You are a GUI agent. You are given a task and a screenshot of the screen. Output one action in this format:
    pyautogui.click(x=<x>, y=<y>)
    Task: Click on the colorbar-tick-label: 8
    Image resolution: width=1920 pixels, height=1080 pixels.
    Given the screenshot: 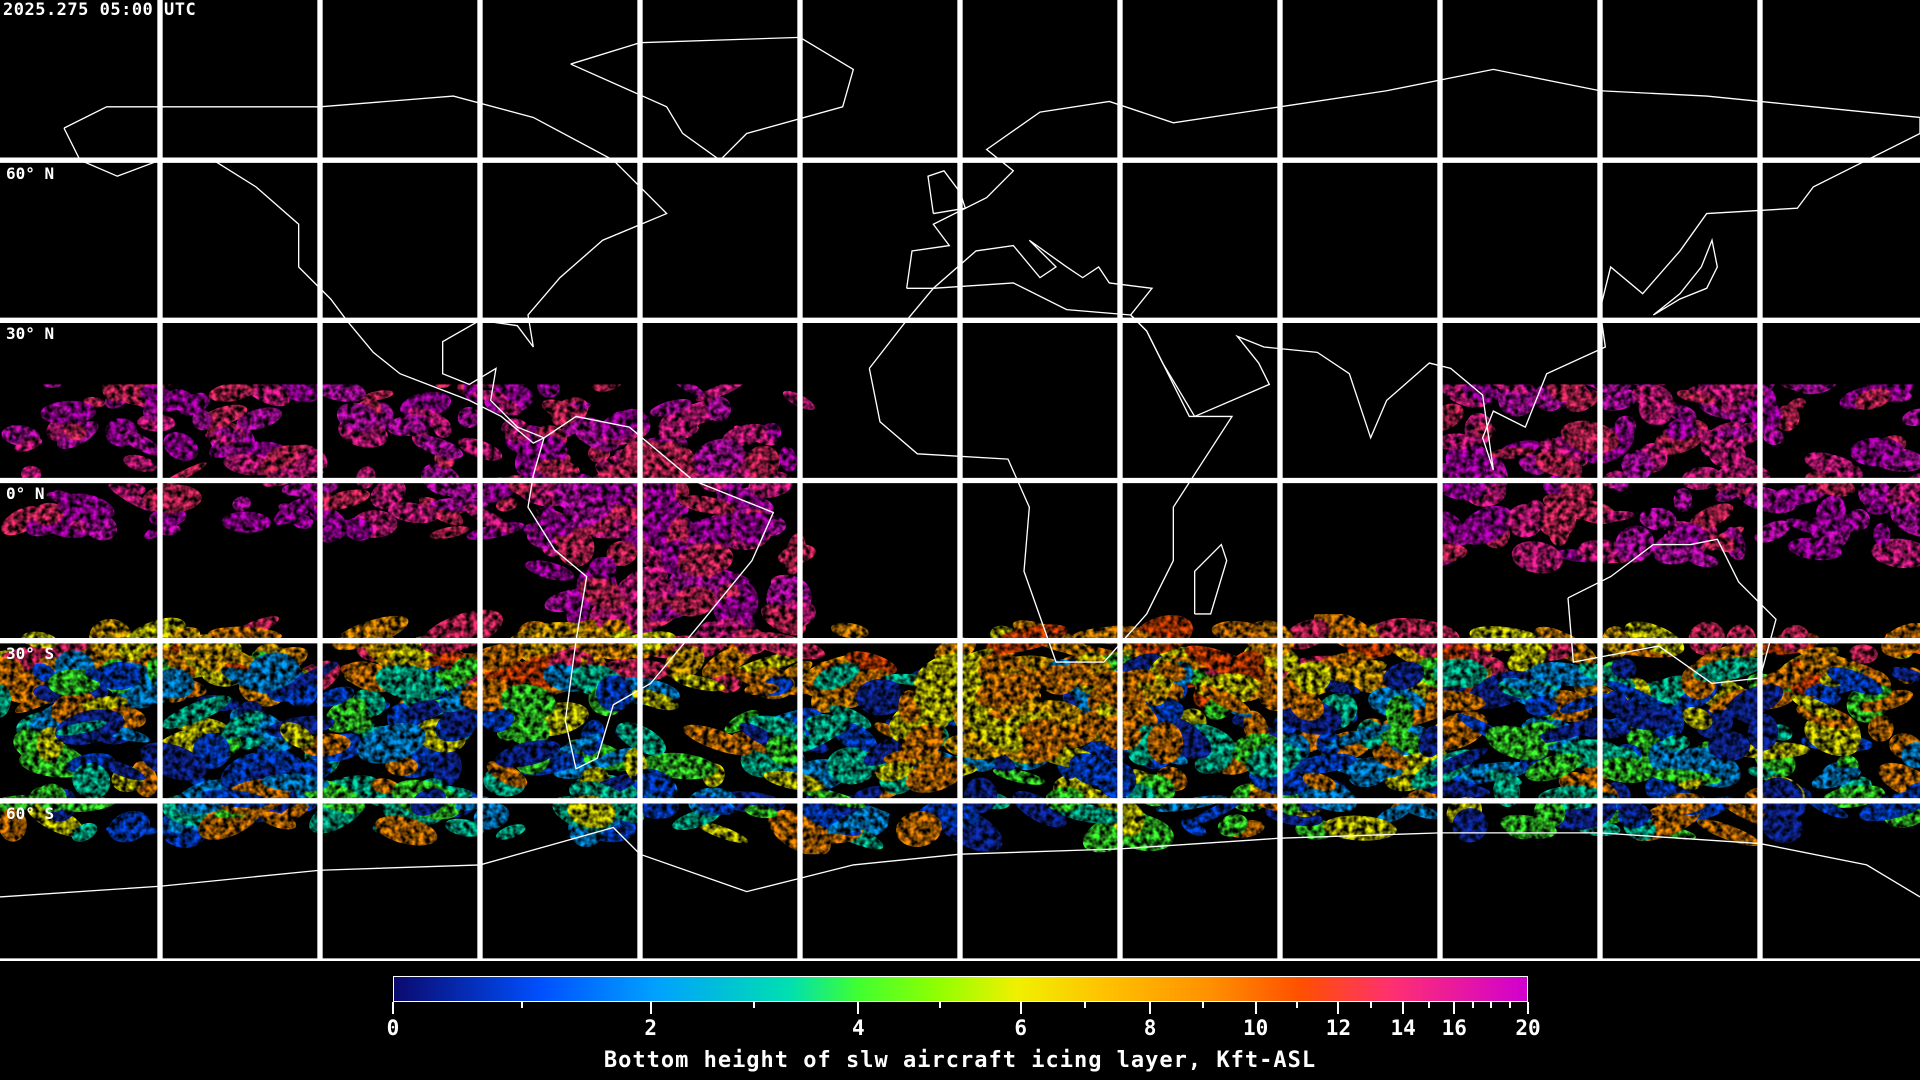 What is the action you would take?
    pyautogui.click(x=1150, y=1028)
    